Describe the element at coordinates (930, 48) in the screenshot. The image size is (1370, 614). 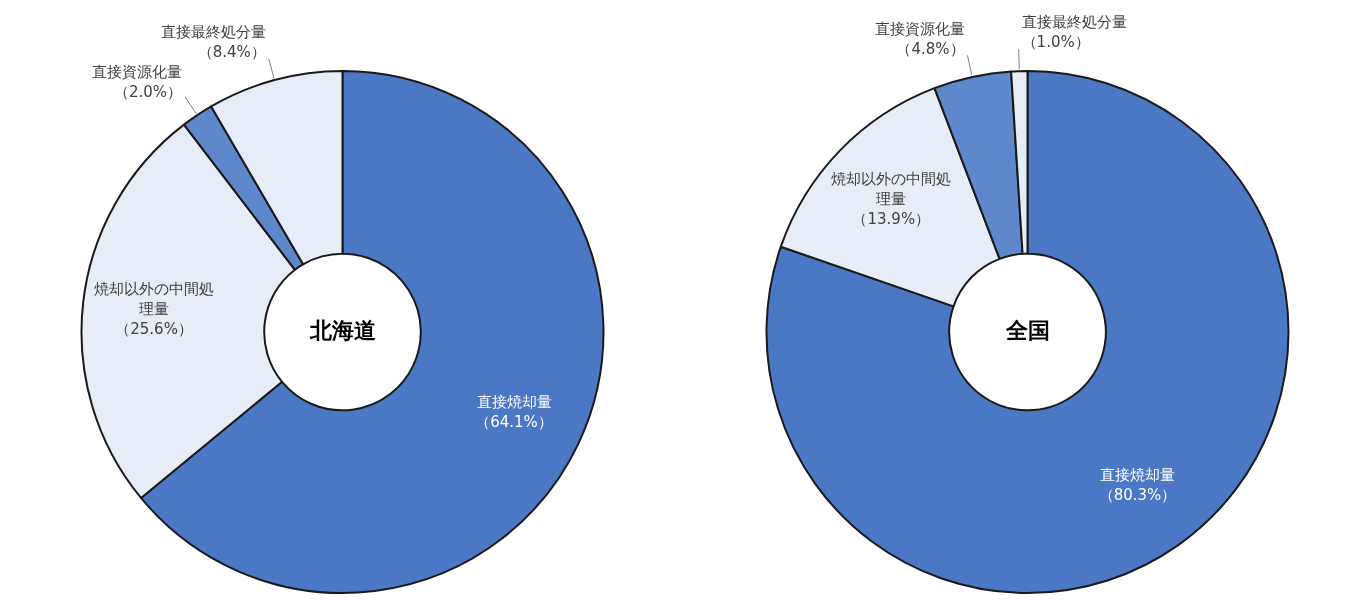
I see `data-label: （4.8%）` at that location.